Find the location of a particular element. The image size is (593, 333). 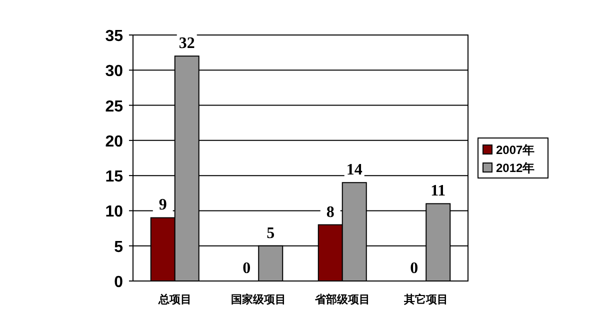

data-label: 8 is located at coordinates (330, 212).